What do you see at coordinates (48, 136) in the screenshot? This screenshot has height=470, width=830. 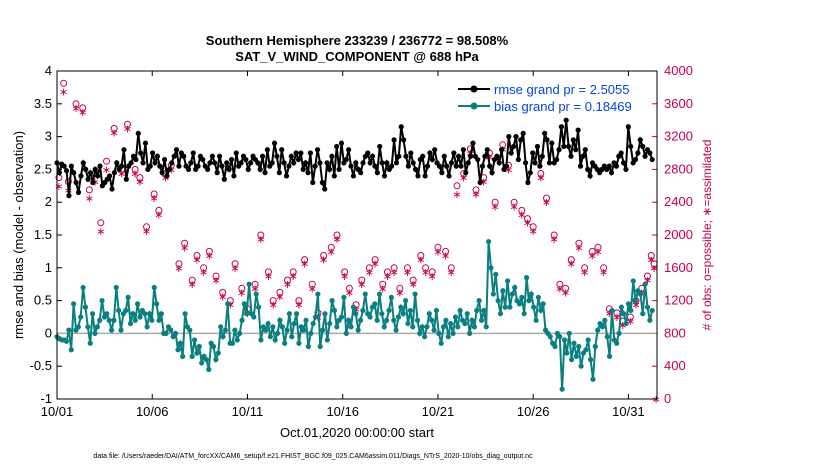 I see `y-tick-label: 3` at bounding box center [48, 136].